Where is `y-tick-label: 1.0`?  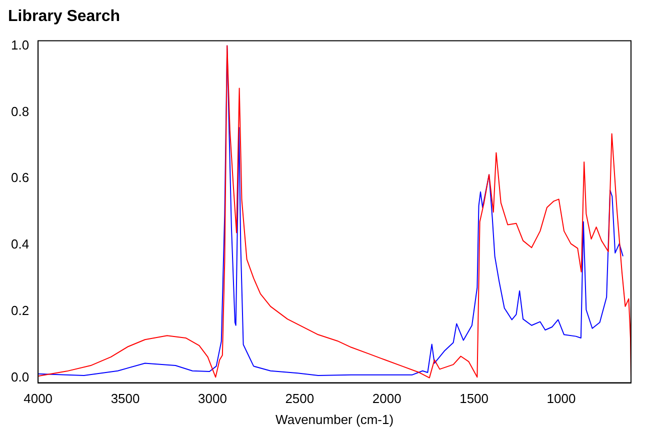
y-tick-label: 1.0 is located at coordinates (20, 44).